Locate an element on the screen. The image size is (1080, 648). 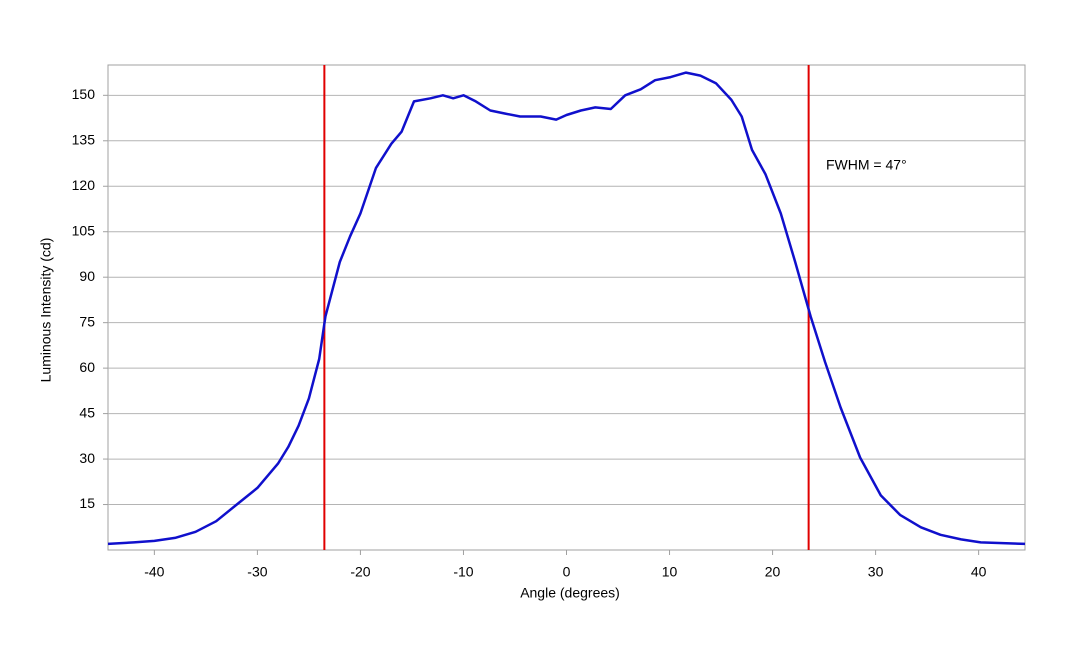
y-tick-label: 30 is located at coordinates (87, 458).